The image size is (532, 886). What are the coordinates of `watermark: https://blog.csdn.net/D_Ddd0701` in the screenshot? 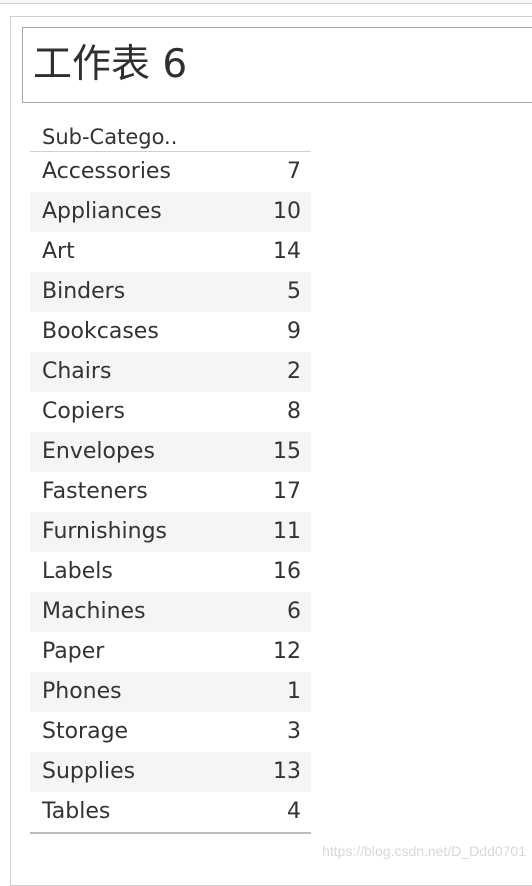 It's located at (424, 851).